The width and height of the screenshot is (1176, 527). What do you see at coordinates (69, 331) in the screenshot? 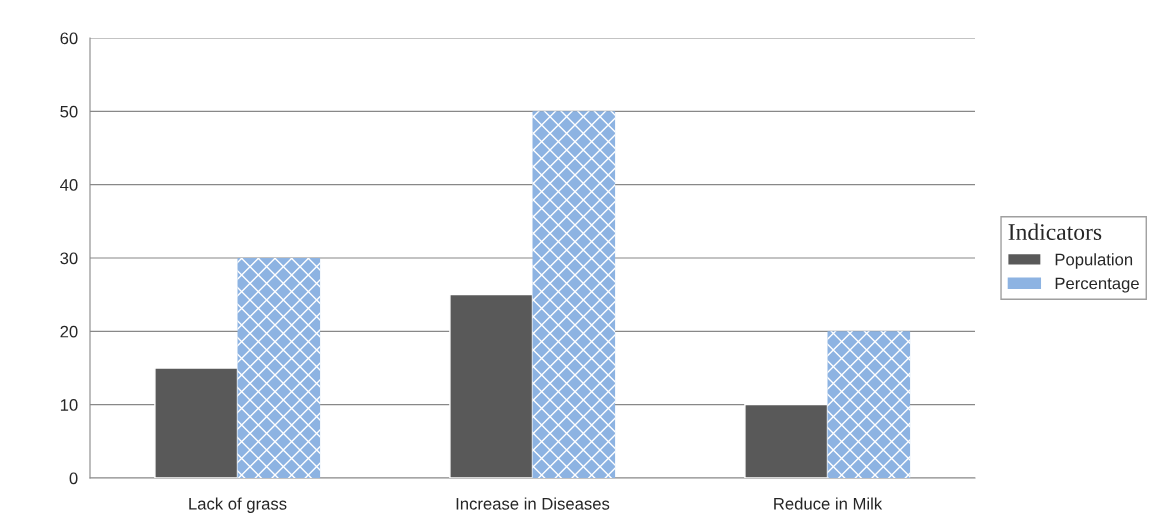
I see `y-tick-label: 20` at bounding box center [69, 331].